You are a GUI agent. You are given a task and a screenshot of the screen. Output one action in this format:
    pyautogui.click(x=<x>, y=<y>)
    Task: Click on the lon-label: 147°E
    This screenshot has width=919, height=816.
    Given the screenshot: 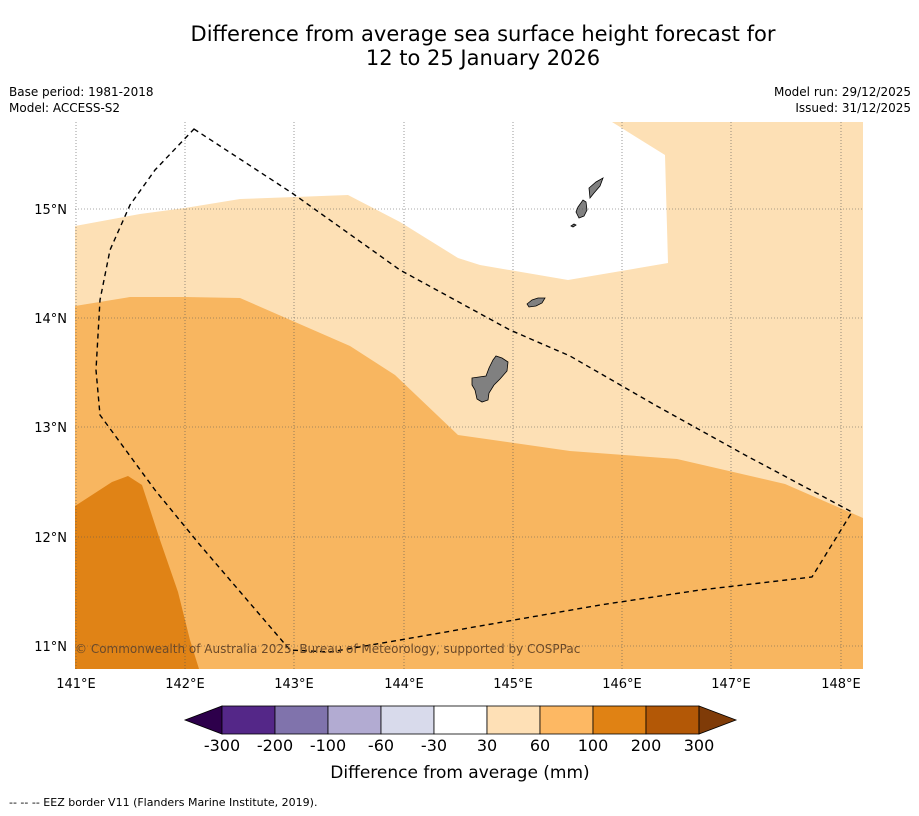 What is the action you would take?
    pyautogui.click(x=731, y=684)
    